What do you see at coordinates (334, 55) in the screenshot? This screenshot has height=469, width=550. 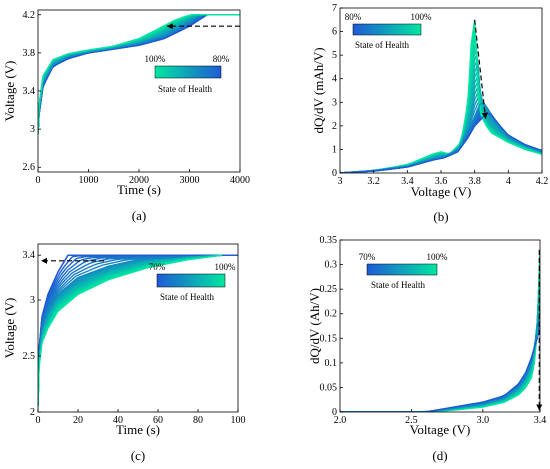 I see `y-tick-label: 5` at bounding box center [334, 55].